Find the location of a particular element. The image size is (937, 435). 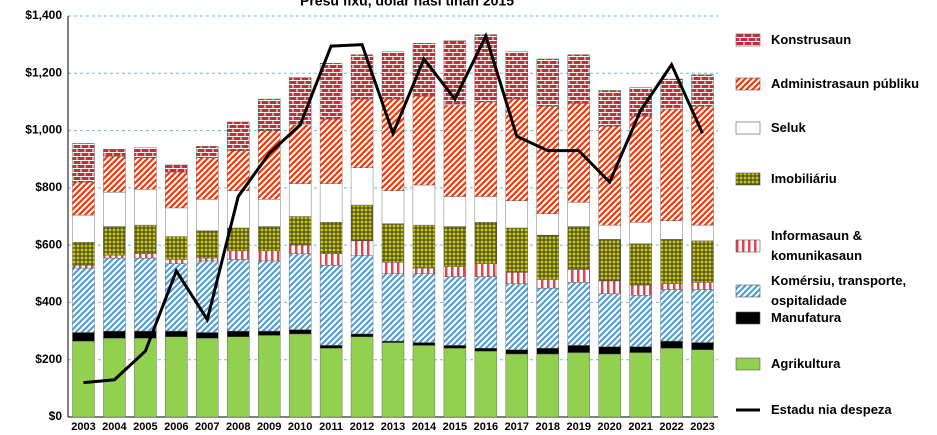

x-tick-label: 2003 is located at coordinates (83, 427).